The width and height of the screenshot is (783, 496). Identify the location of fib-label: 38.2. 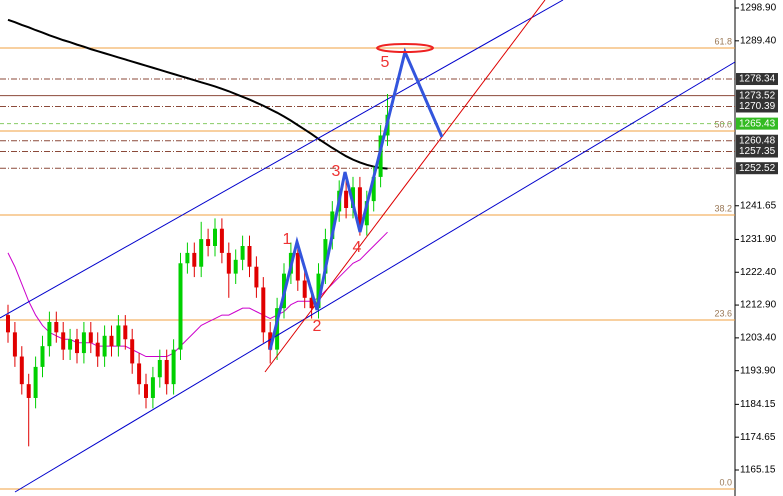
(723, 208).